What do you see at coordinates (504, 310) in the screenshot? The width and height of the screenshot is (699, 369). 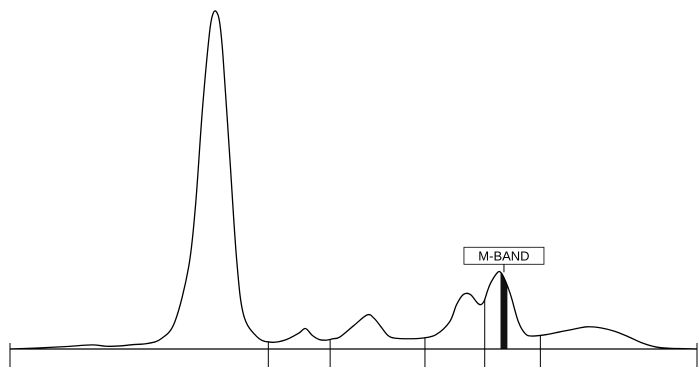 I see `m-band-fill` at bounding box center [504, 310].